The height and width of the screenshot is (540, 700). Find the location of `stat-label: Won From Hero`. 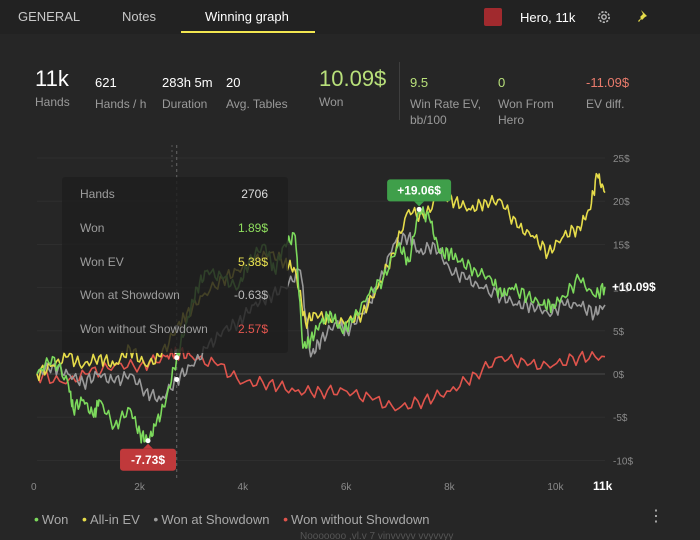

stat-label: Won From Hero is located at coordinates (526, 112).